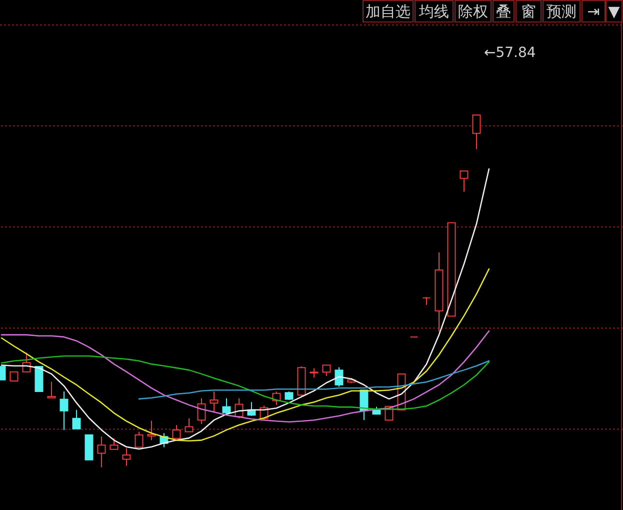  Describe the element at coordinates (473, 11) in the screenshot. I see `text: 除权` at that location.